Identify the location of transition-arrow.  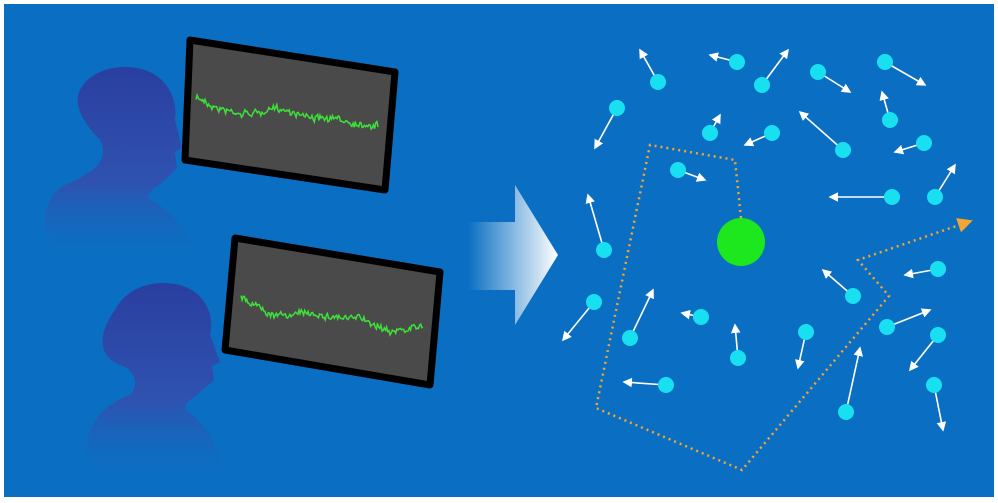
(513, 255).